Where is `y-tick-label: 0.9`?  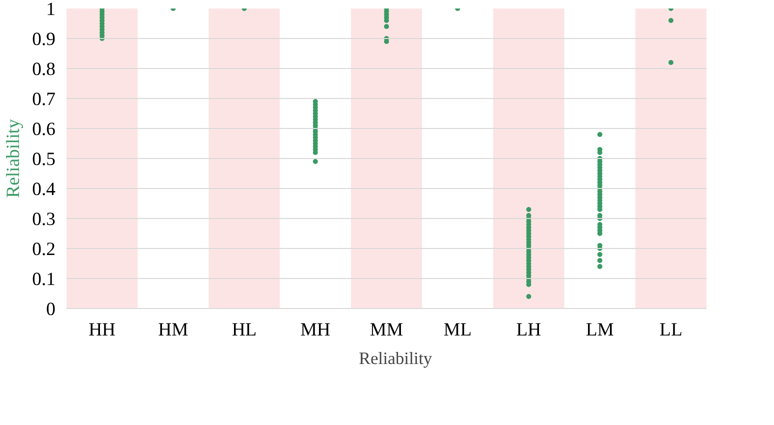
y-tick-label: 0.9 is located at coordinates (44, 39).